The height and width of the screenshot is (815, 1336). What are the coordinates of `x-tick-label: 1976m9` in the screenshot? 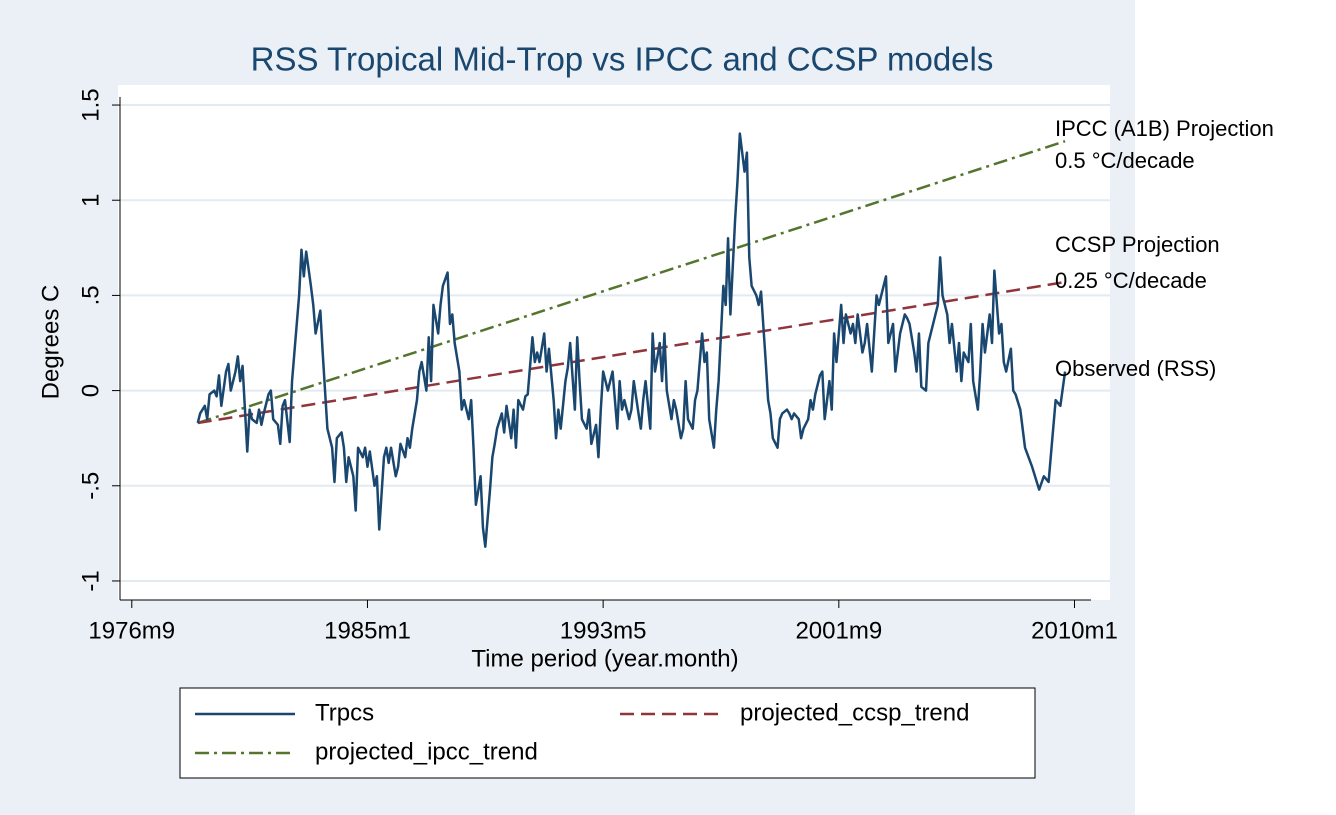 It's located at (131, 630).